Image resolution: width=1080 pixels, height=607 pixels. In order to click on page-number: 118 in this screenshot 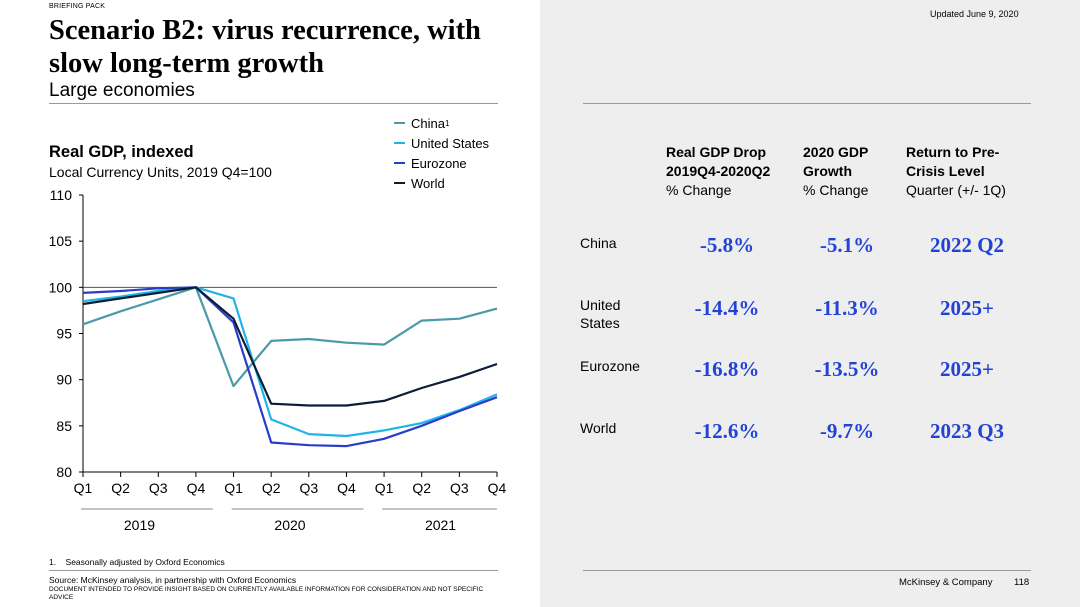, I will do `click(1022, 582)`.